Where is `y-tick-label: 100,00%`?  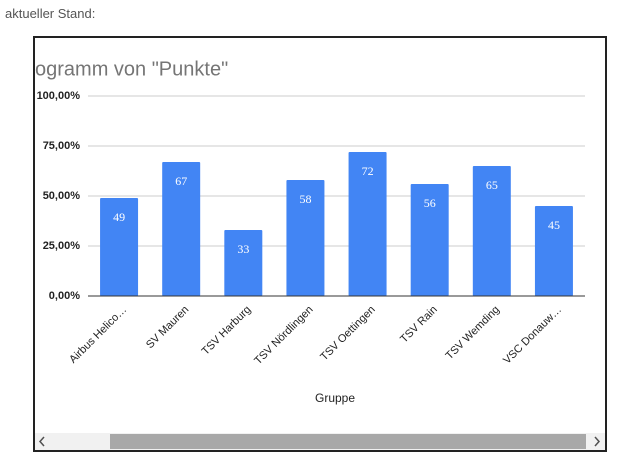 y-tick-label: 100,00% is located at coordinates (59, 96).